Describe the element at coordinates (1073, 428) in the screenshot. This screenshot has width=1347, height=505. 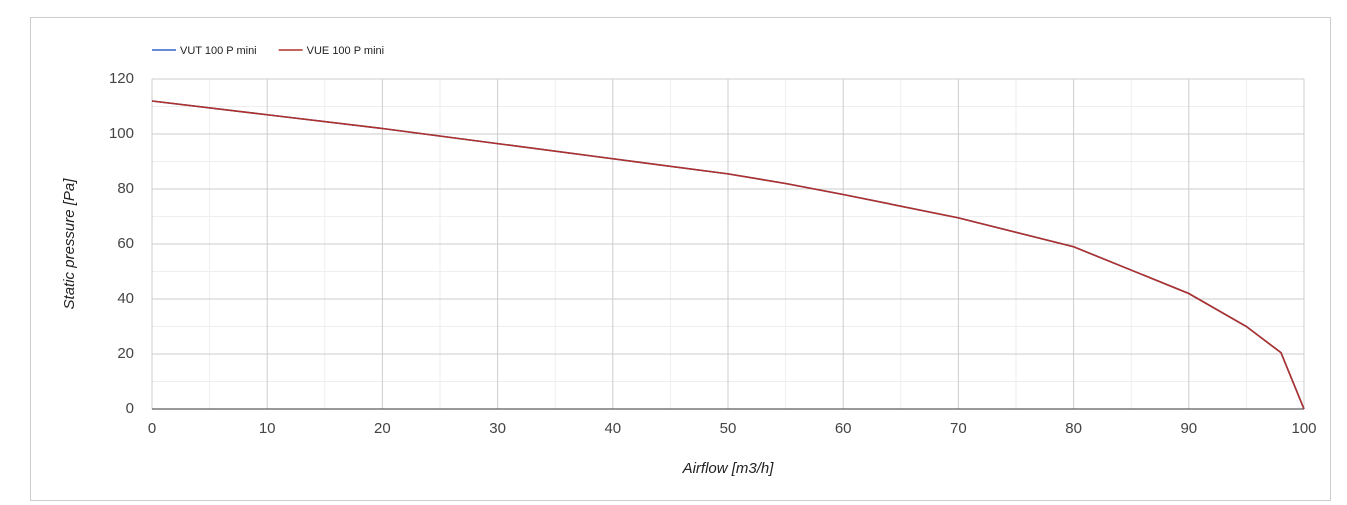
I see `x-tick-label: 80` at that location.